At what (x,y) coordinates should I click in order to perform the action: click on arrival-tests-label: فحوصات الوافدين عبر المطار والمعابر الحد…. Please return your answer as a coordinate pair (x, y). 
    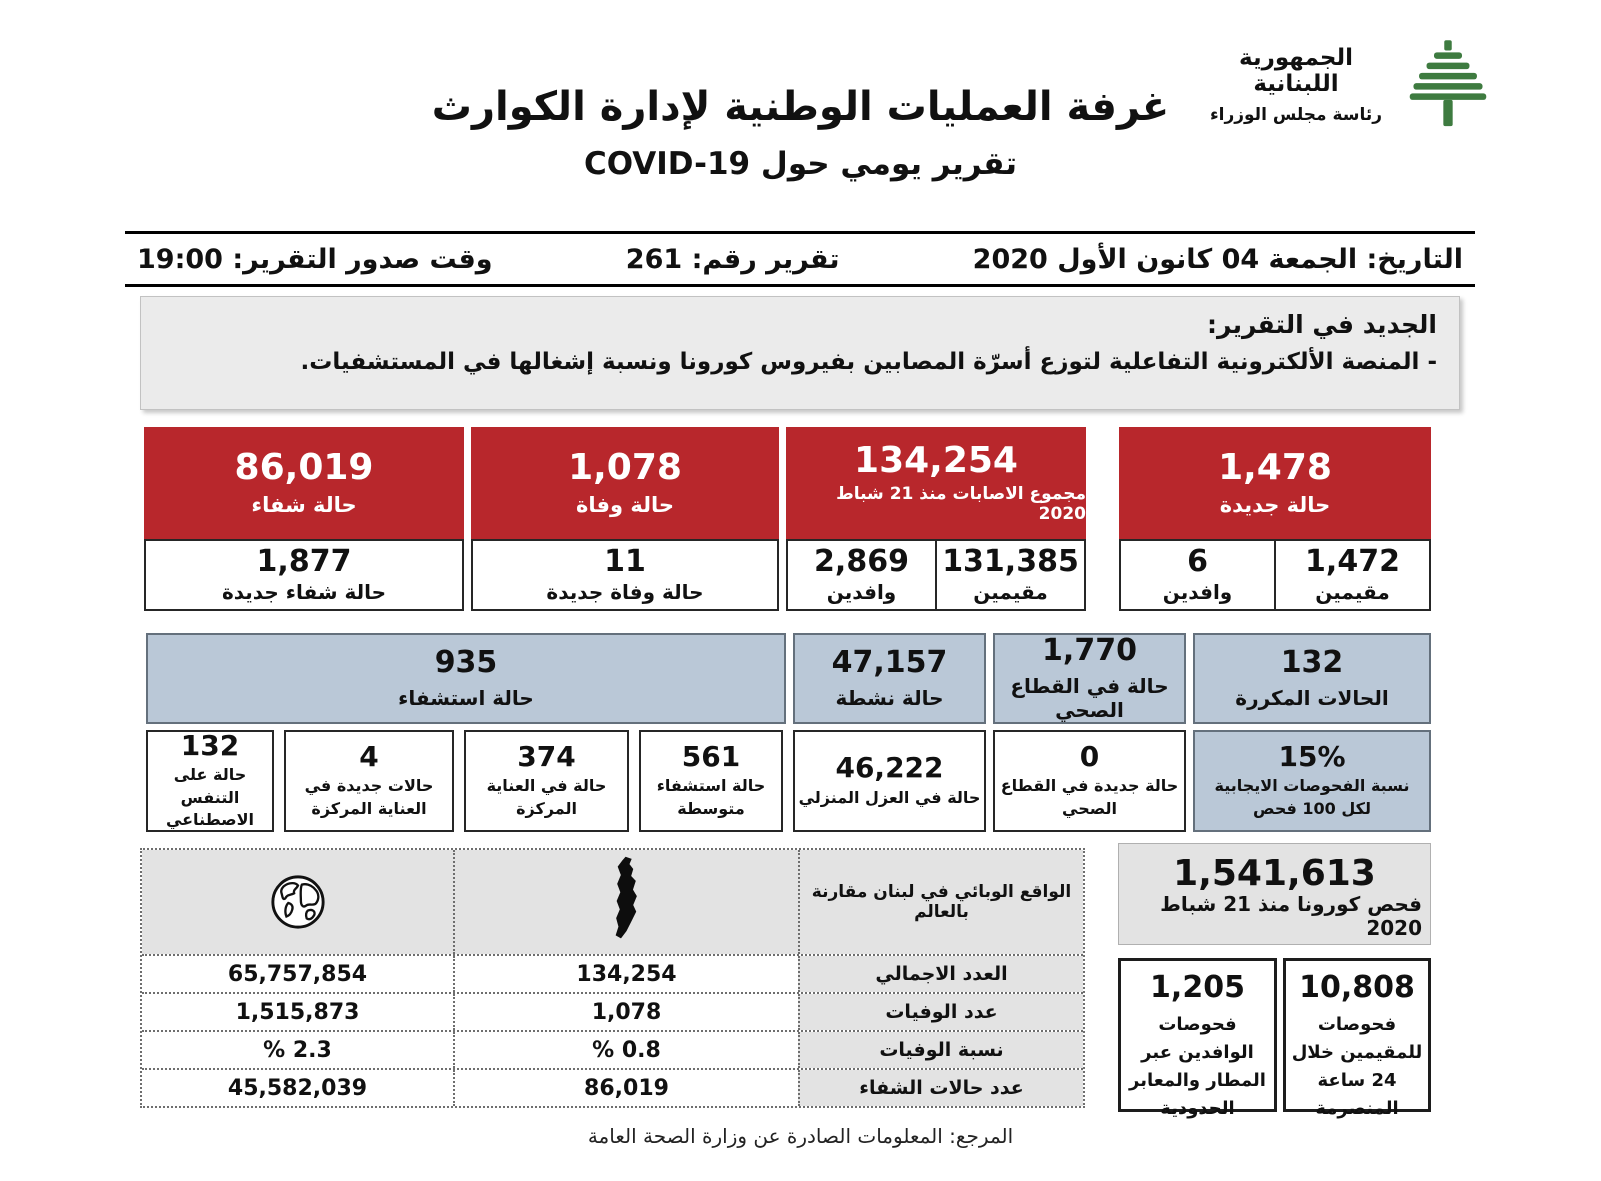
    Looking at the image, I should click on (1197, 1066).